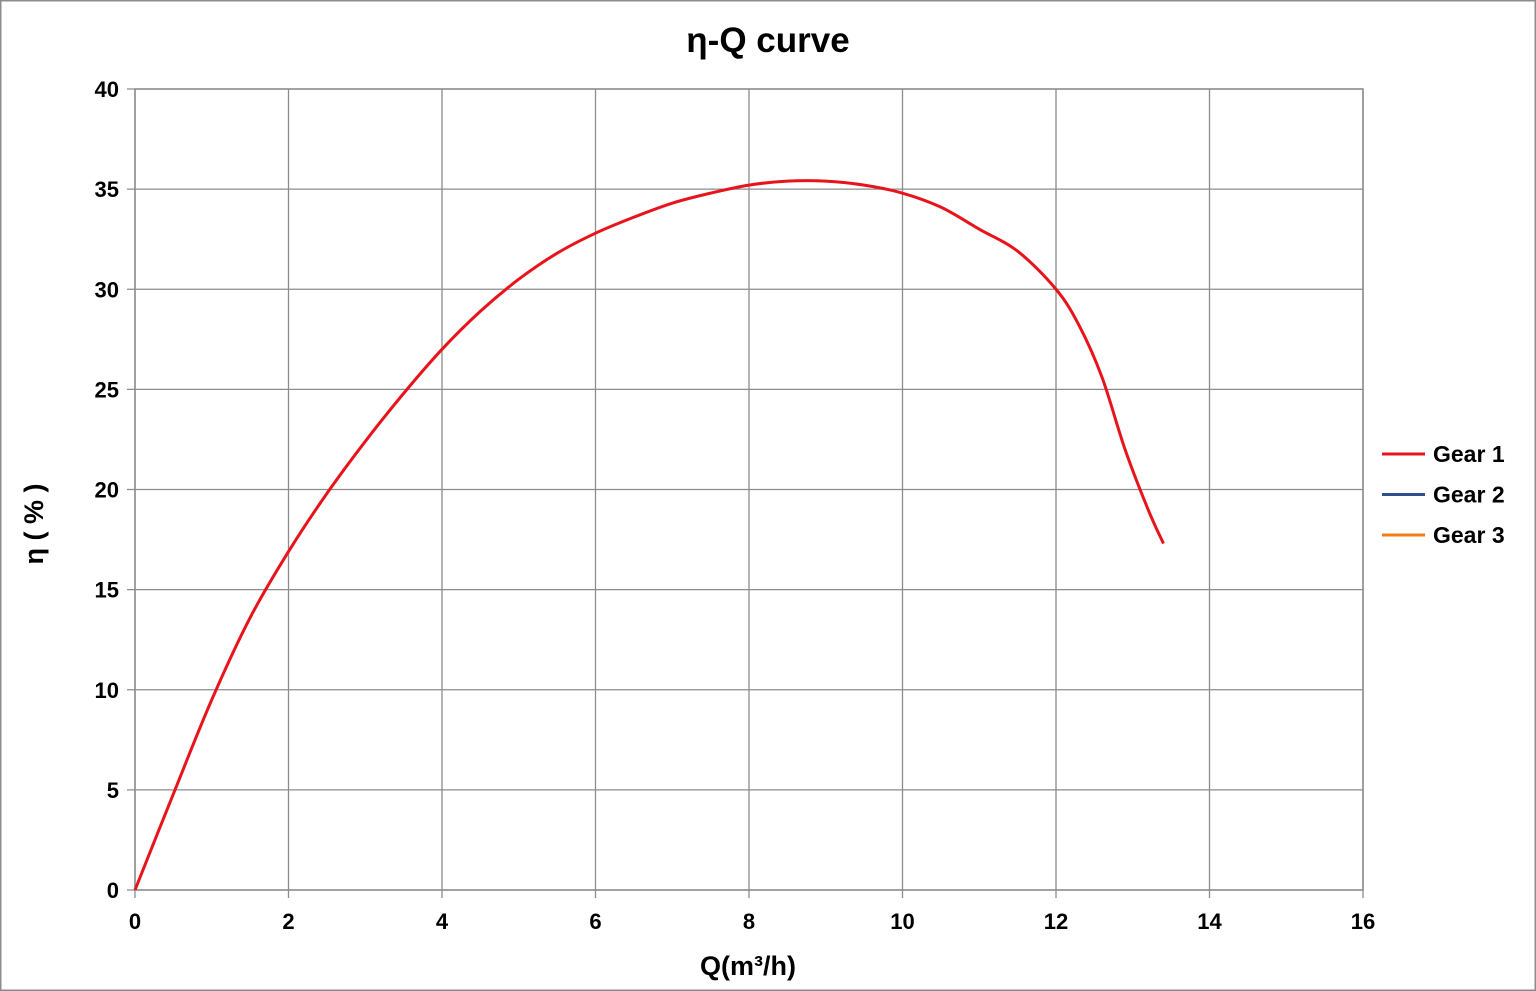 The width and height of the screenshot is (1536, 991). Describe the element at coordinates (288, 921) in the screenshot. I see `x-tick-label: 2` at that location.